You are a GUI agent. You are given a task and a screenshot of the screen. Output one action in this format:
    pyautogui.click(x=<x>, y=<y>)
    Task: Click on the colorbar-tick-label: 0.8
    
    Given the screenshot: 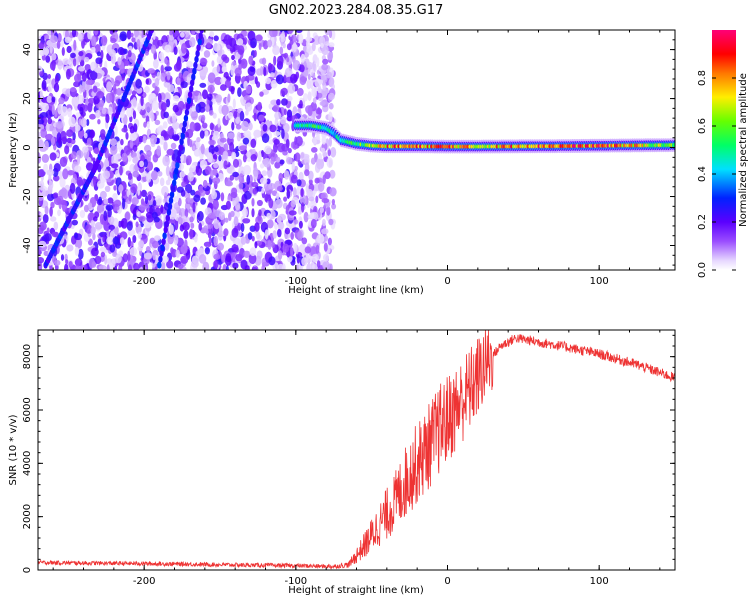 What is the action you would take?
    pyautogui.click(x=702, y=78)
    